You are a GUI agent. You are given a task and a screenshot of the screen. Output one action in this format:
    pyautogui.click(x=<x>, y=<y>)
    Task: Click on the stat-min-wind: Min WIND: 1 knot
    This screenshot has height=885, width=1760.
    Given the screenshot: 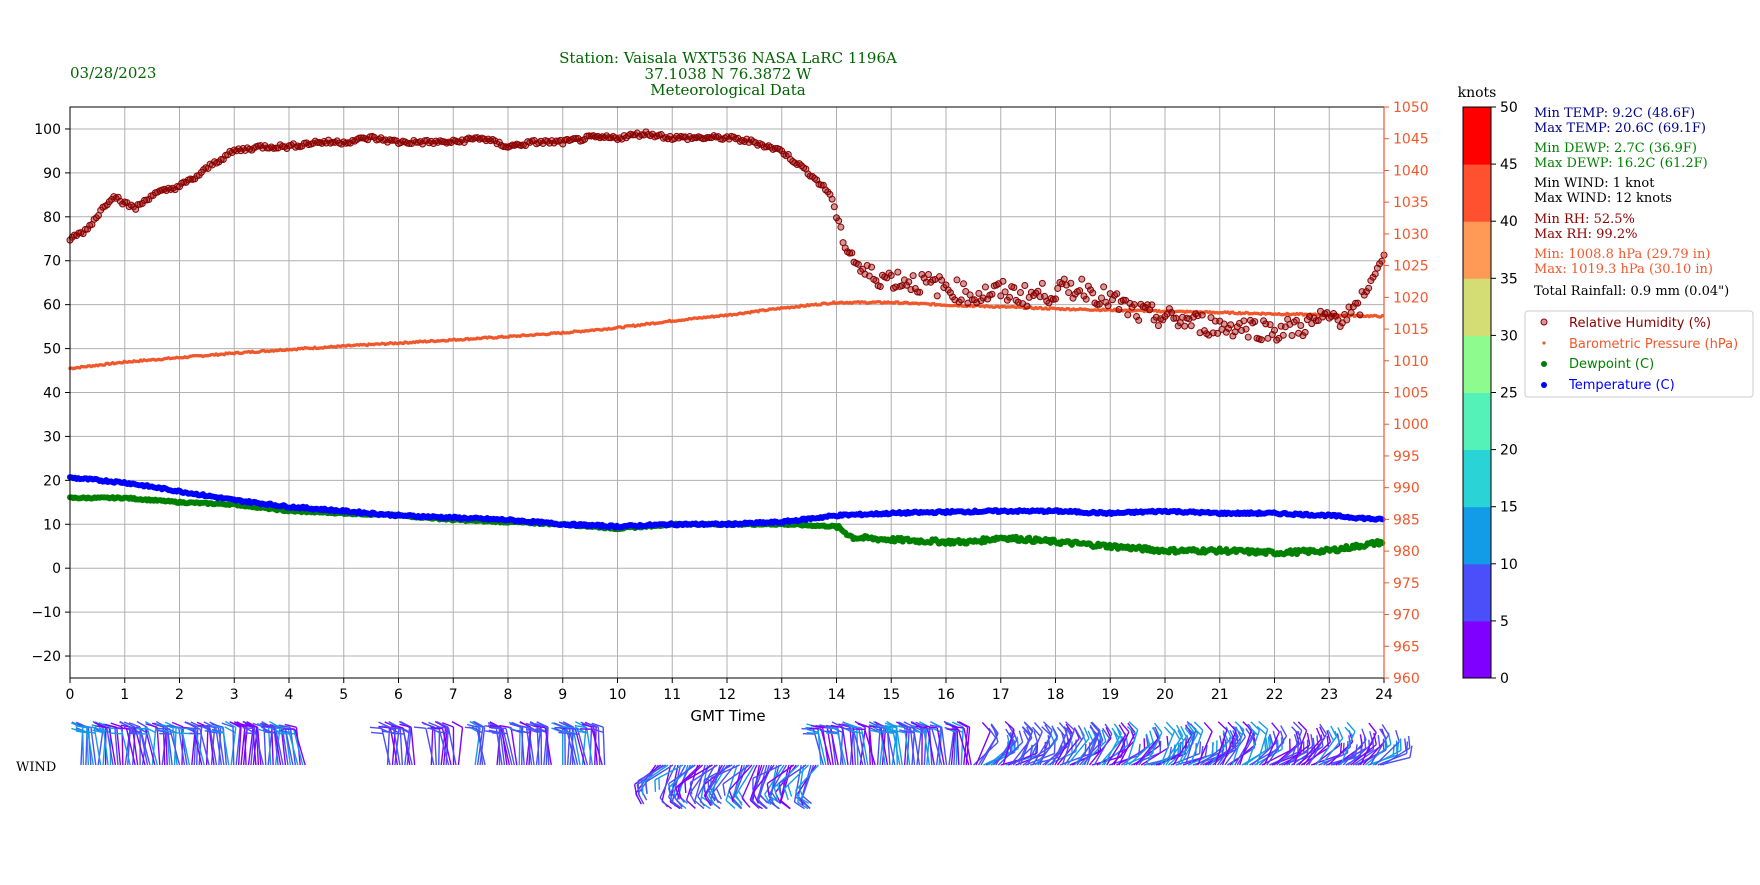 What is the action you would take?
    pyautogui.click(x=1594, y=183)
    